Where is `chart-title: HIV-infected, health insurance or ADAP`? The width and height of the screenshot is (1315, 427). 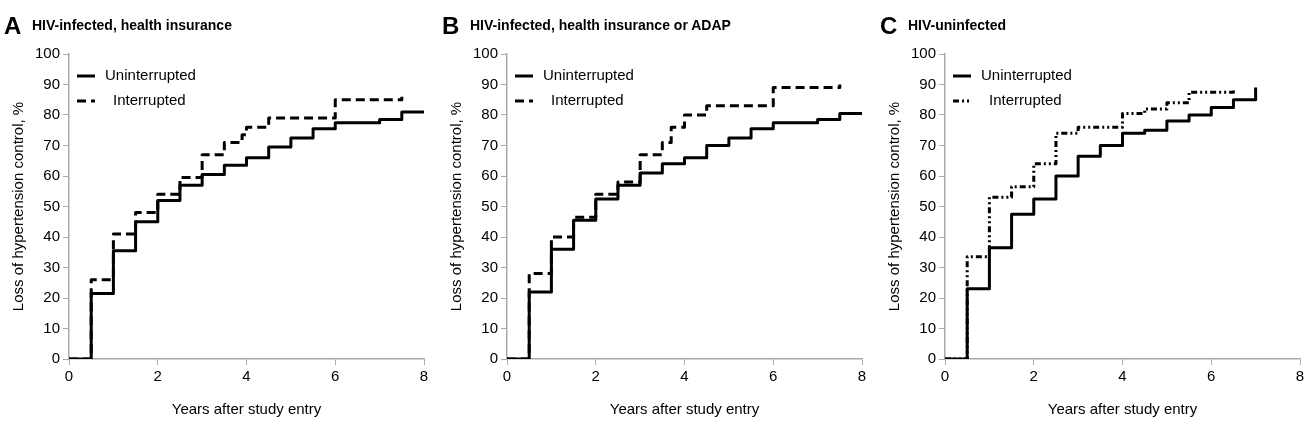 chart-title: HIV-infected, health insurance or ADAP is located at coordinates (600, 25).